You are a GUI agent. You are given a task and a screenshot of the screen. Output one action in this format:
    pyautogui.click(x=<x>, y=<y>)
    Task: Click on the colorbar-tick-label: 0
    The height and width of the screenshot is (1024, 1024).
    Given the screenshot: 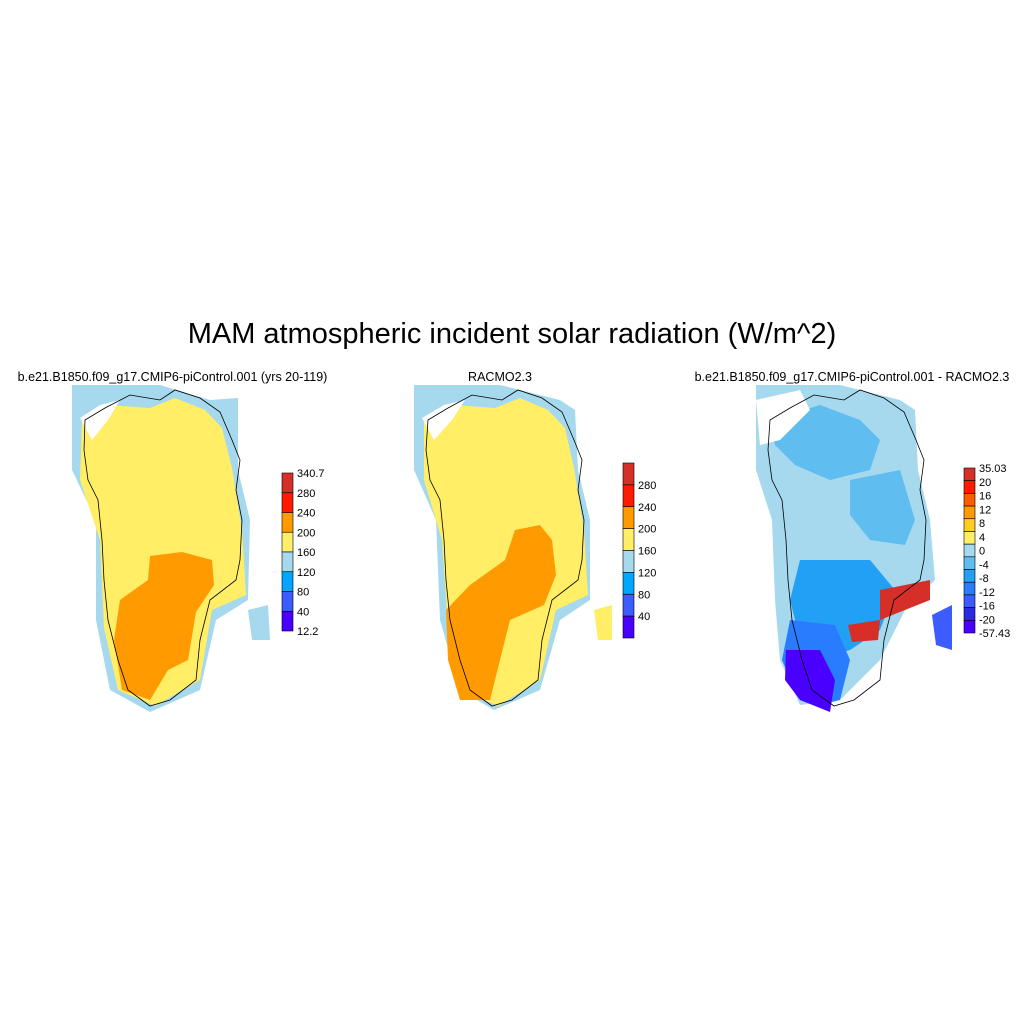 What is the action you would take?
    pyautogui.click(x=982, y=552)
    